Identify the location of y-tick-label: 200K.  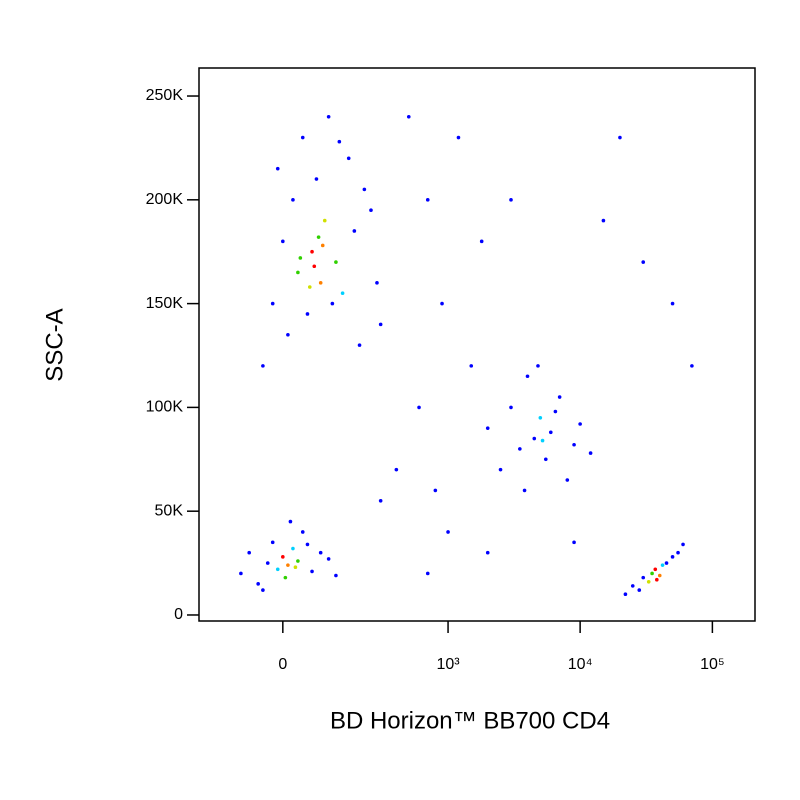
(165, 199).